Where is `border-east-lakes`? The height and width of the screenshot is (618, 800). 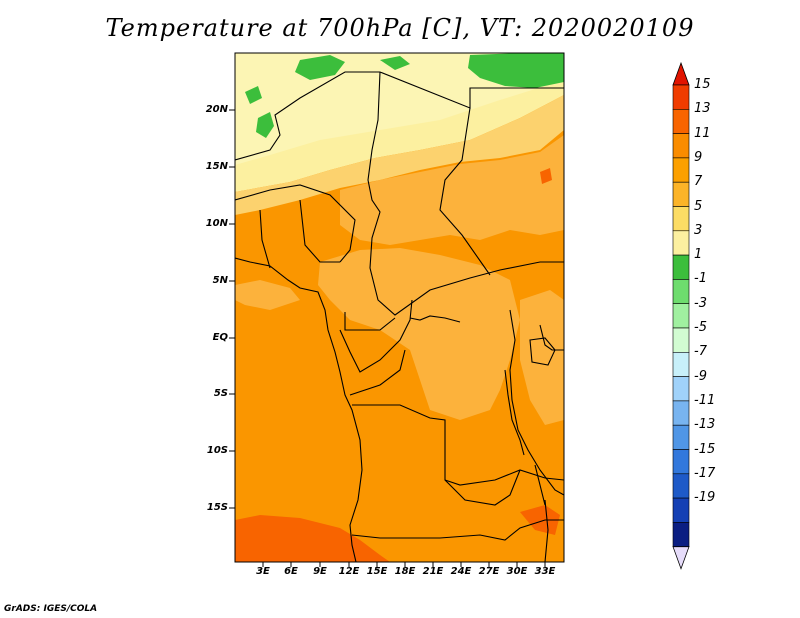 border-east-lakes is located at coordinates (536, 402).